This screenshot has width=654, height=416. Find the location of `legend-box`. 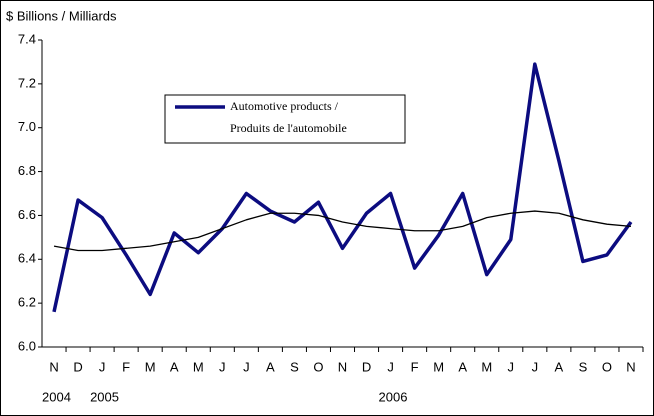

legend-box is located at coordinates (285, 119).